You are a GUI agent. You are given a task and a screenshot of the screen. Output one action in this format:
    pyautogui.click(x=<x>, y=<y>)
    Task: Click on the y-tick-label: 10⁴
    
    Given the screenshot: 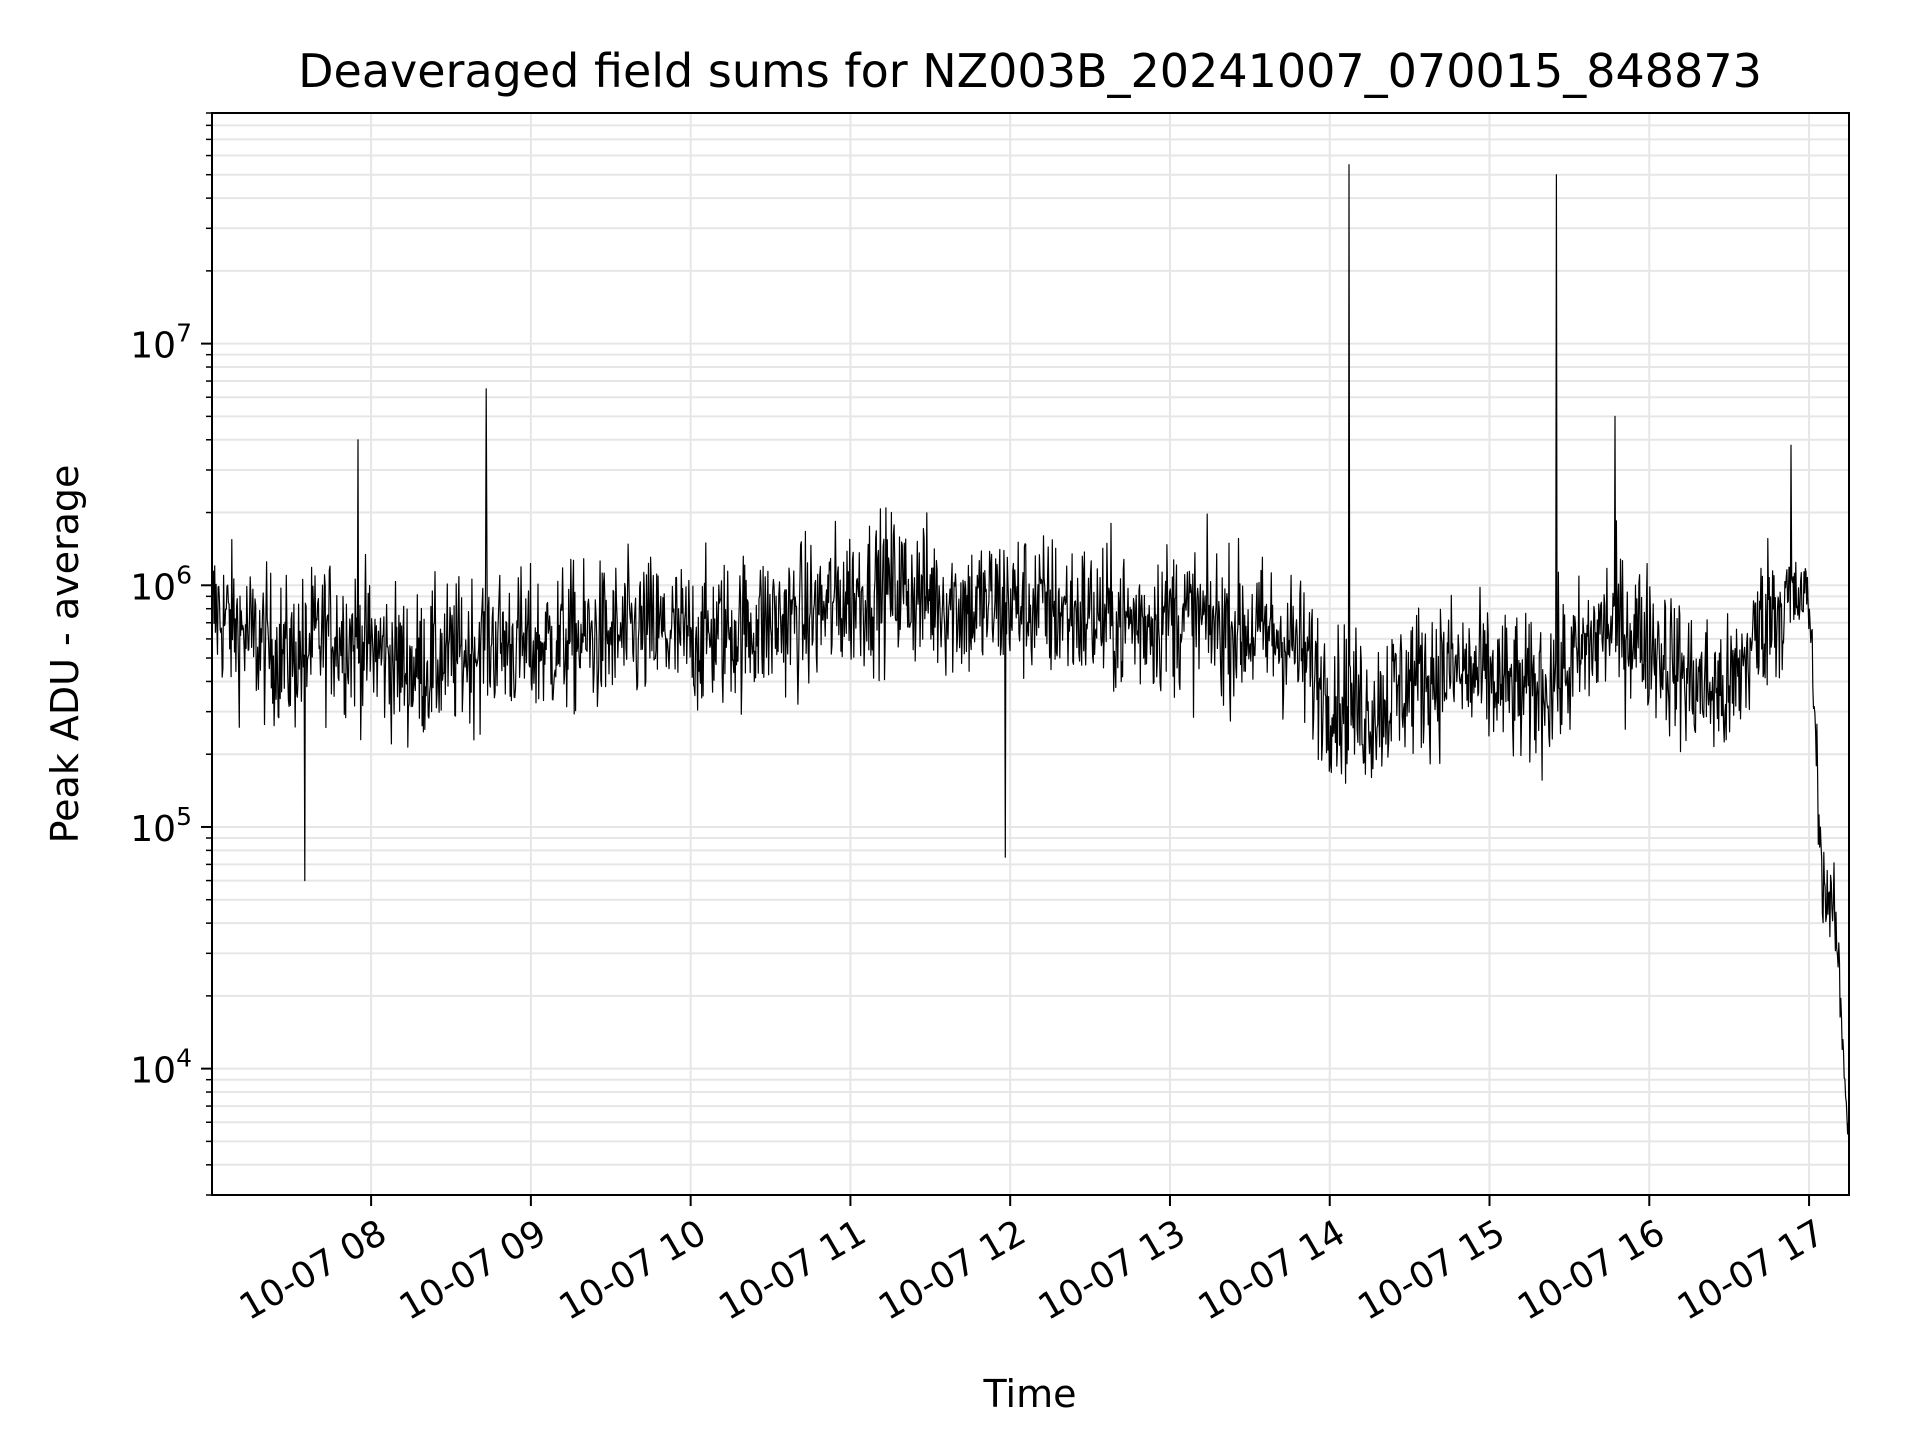 What is the action you would take?
    pyautogui.click(x=161, y=1068)
    